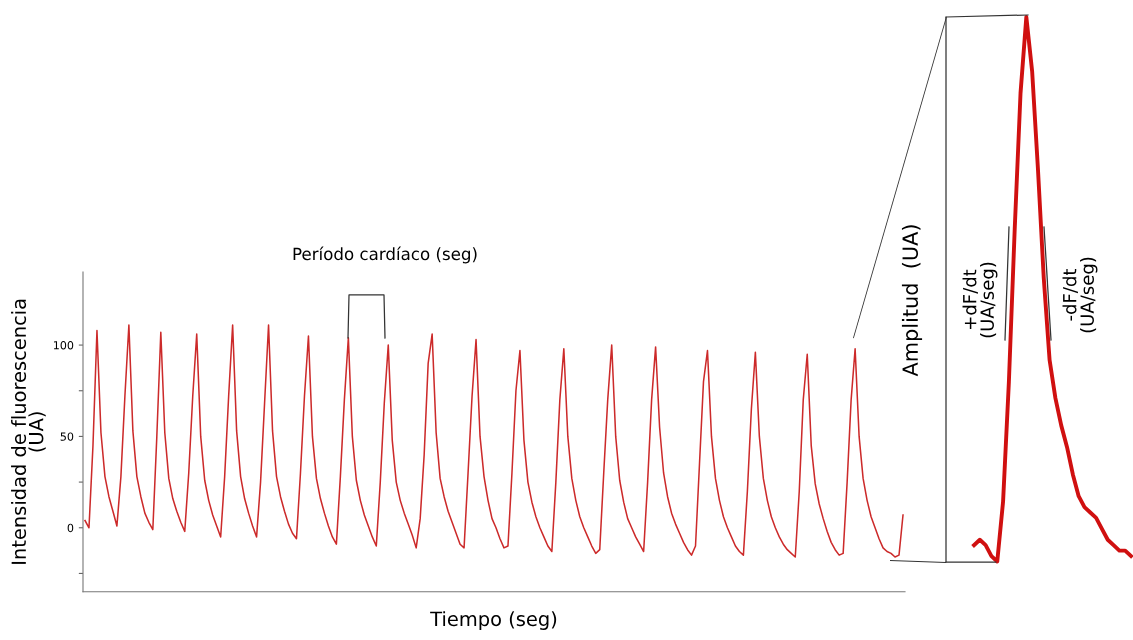 This screenshot has height=640, width=1133. I want to click on annotation: -dF/dt (UA/seg), so click(1080, 295).